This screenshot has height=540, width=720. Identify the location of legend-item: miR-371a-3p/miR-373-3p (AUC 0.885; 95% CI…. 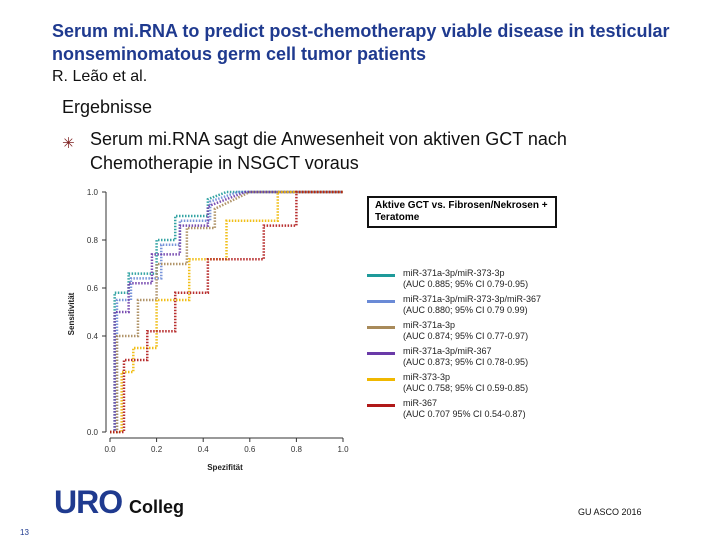
(457, 281).